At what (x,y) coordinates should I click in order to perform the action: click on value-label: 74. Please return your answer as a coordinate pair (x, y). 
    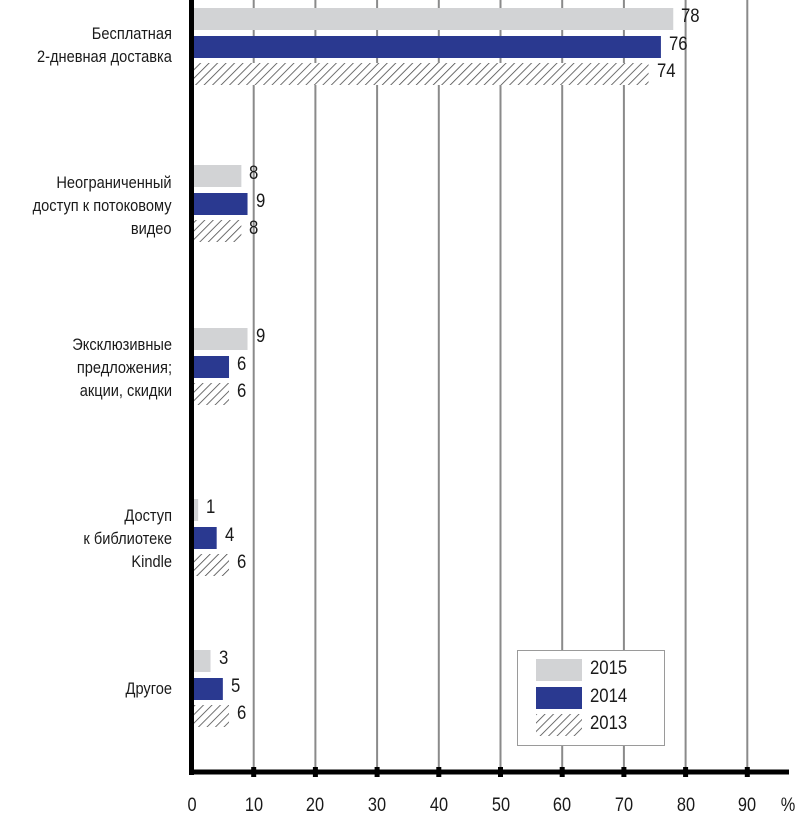
    Looking at the image, I should click on (666, 71).